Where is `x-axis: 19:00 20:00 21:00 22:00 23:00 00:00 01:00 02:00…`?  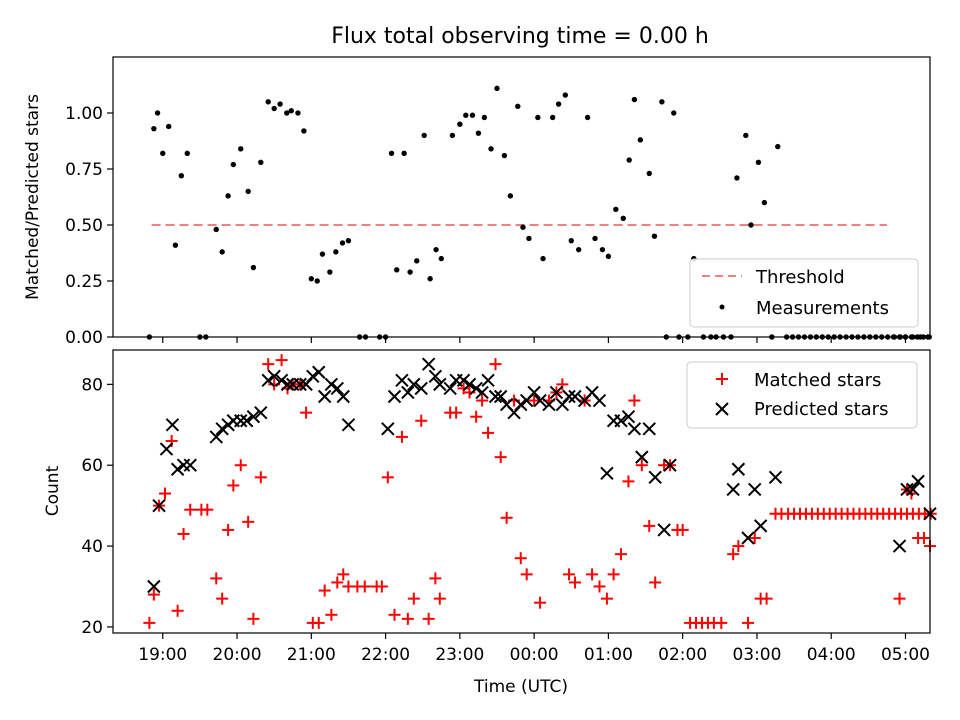
x-axis: 19:00 20:00 21:00 22:00 23:00 00:00 01:00 02:00… is located at coordinates (534, 649).